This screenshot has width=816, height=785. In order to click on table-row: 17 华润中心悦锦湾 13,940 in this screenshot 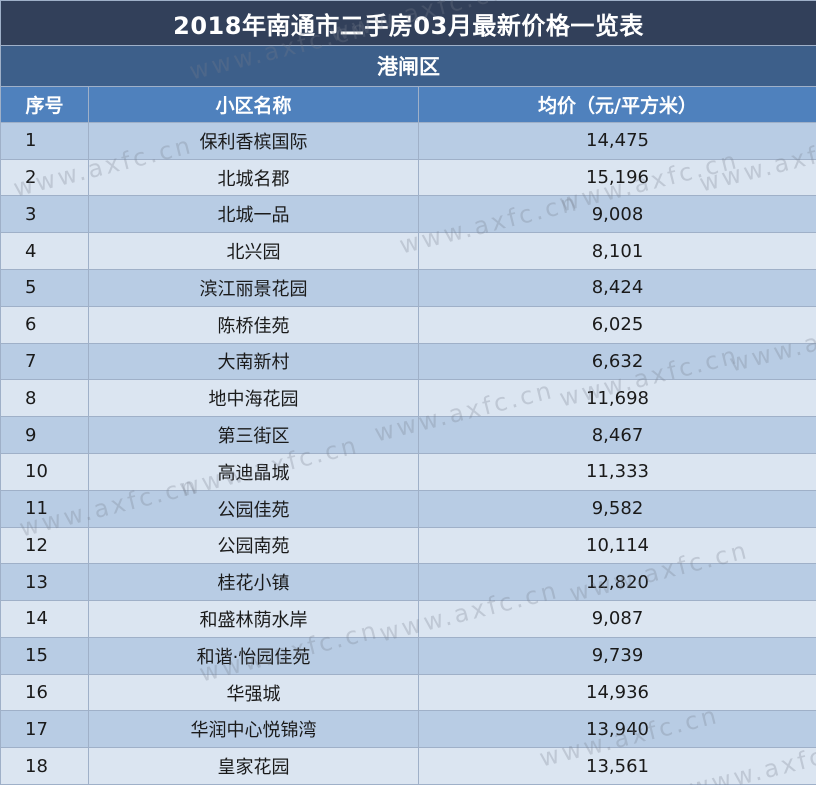, I will do `click(408, 729)`.